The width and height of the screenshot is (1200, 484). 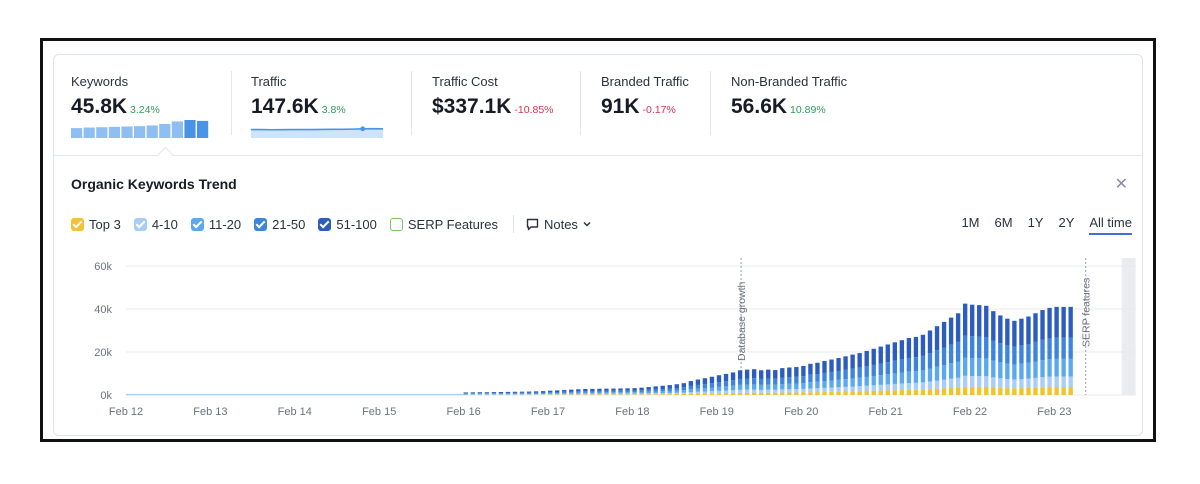 I want to click on range-6m: 6M, so click(x=1003, y=222).